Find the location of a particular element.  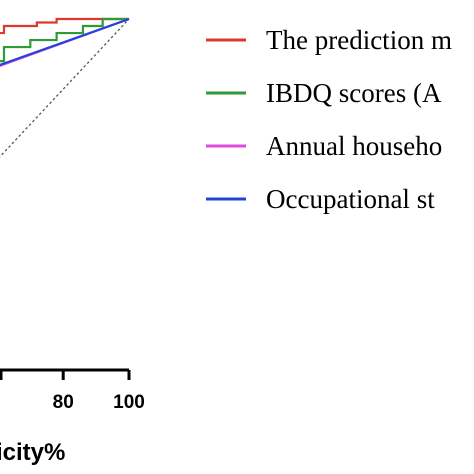

x-tick-label-100: 100 is located at coordinates (129, 402).